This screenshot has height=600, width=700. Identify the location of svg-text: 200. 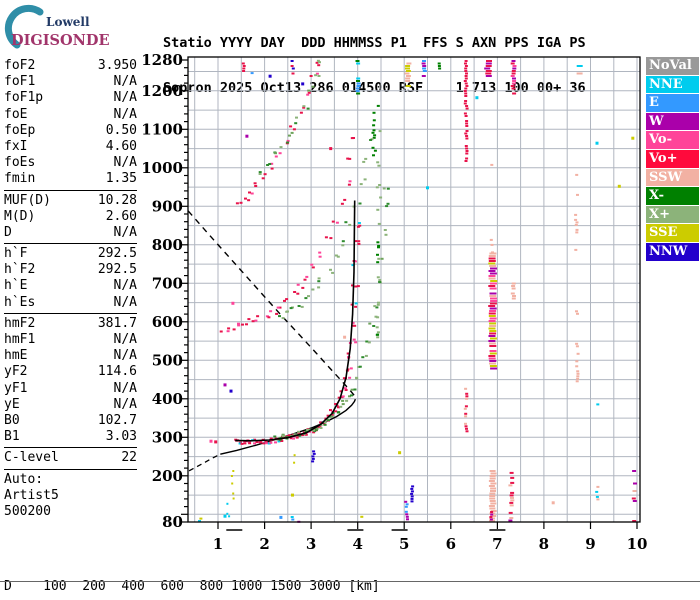
(167, 476).